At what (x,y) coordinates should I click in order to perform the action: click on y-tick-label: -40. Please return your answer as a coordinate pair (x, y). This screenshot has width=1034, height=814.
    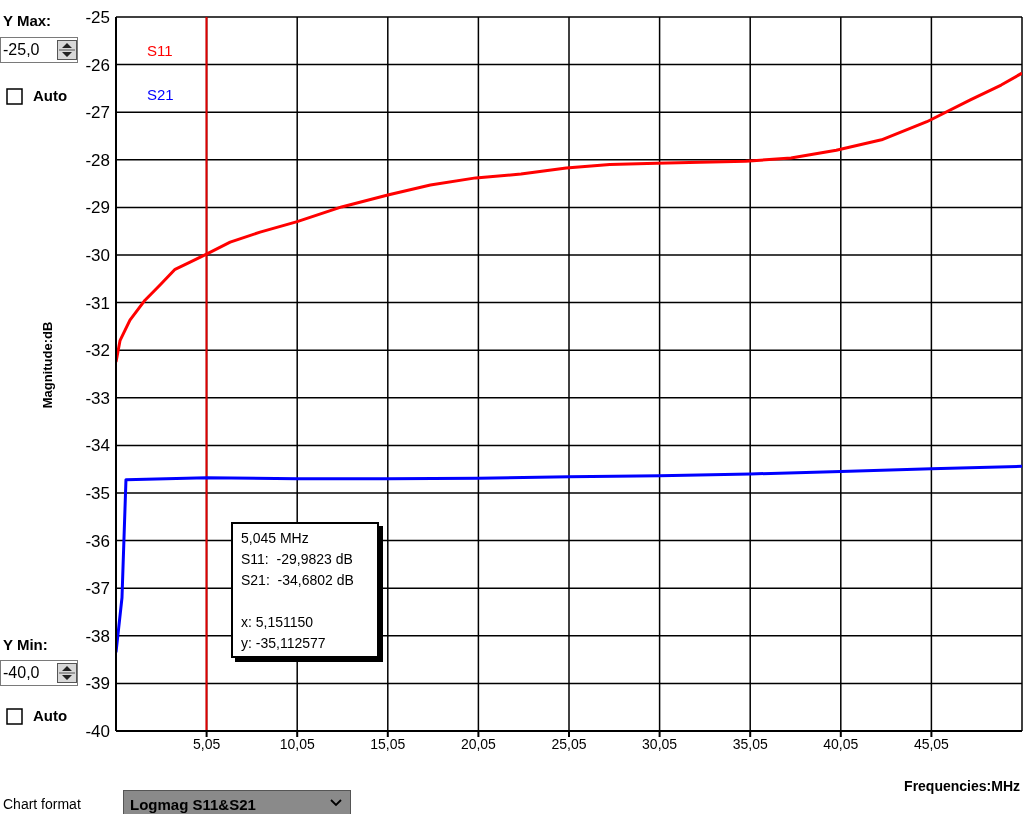
    Looking at the image, I should click on (97, 732).